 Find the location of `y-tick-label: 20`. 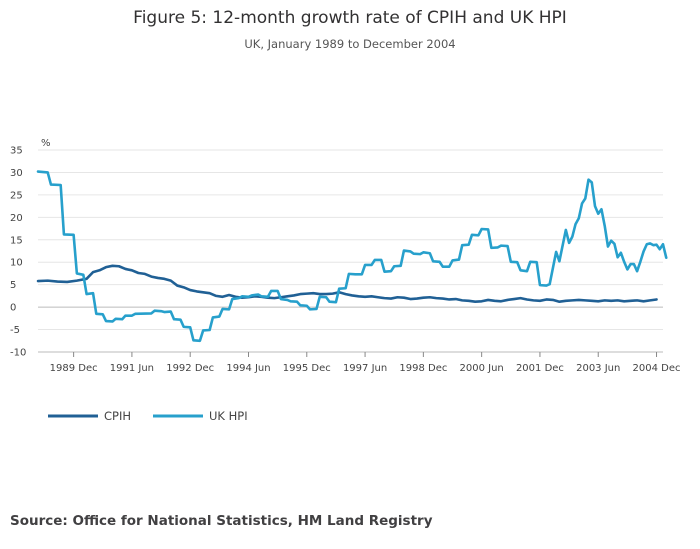

y-tick-label: 20 is located at coordinates (16, 218).